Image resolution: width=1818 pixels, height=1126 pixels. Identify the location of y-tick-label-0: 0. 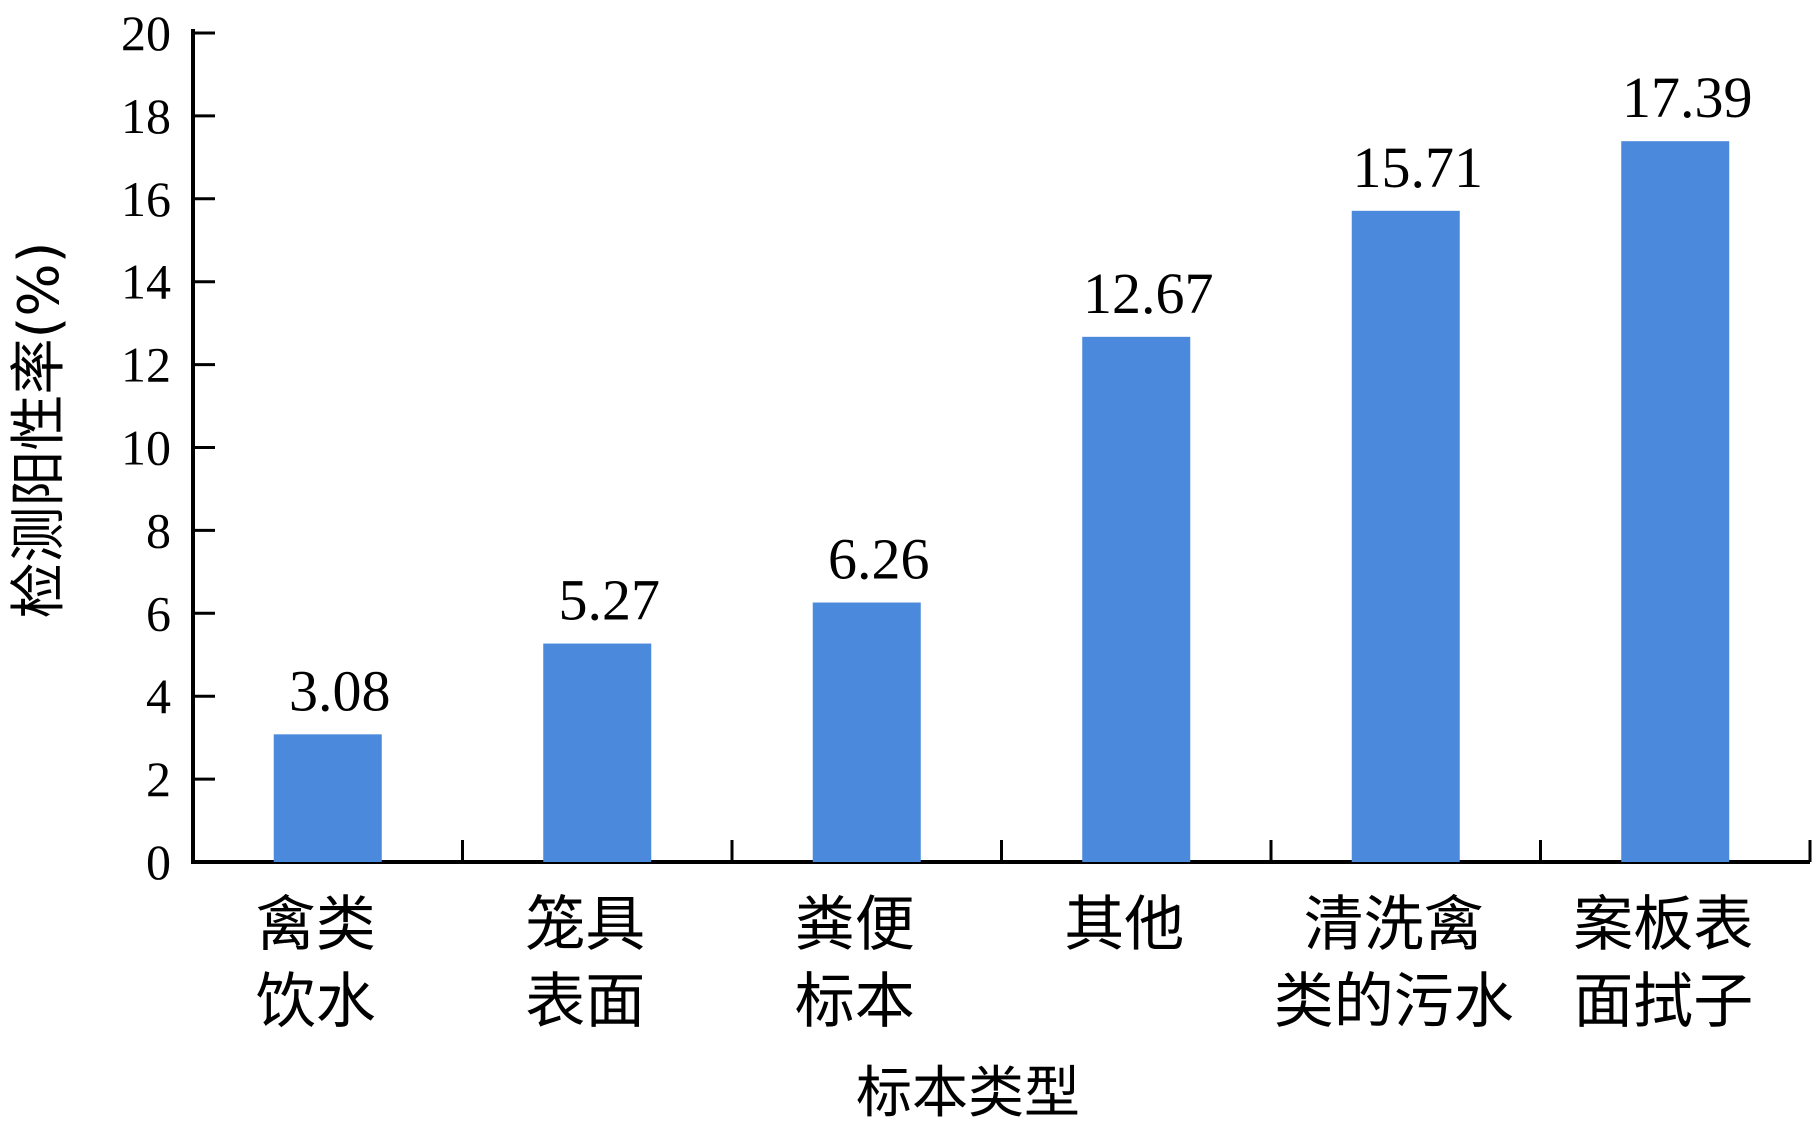
(158, 862).